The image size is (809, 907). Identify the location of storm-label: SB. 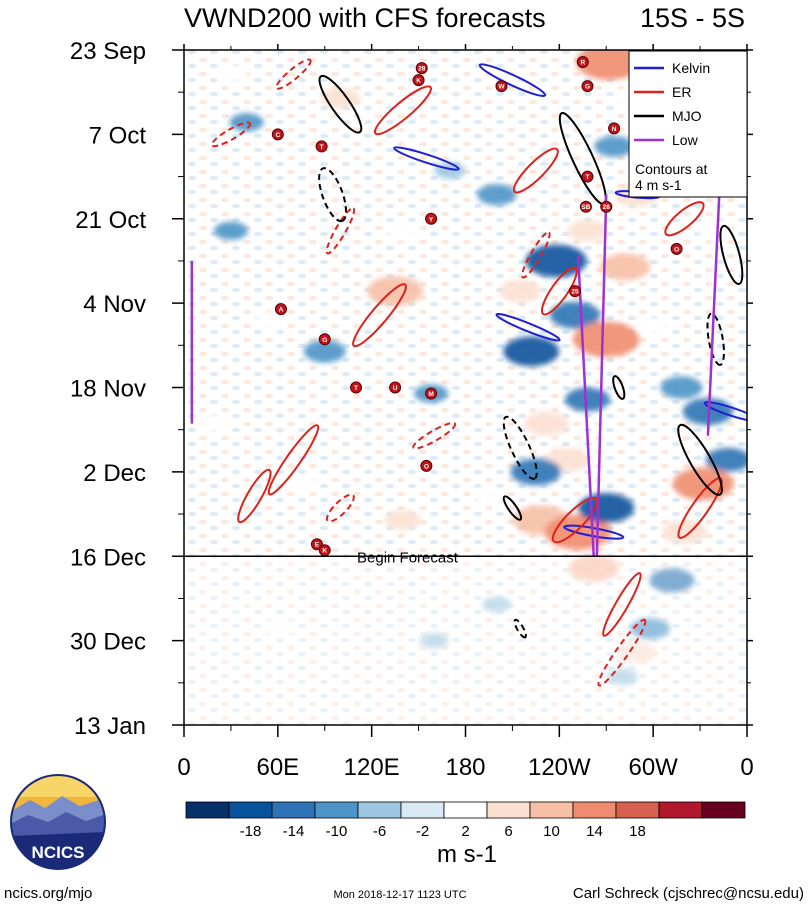
(585, 207).